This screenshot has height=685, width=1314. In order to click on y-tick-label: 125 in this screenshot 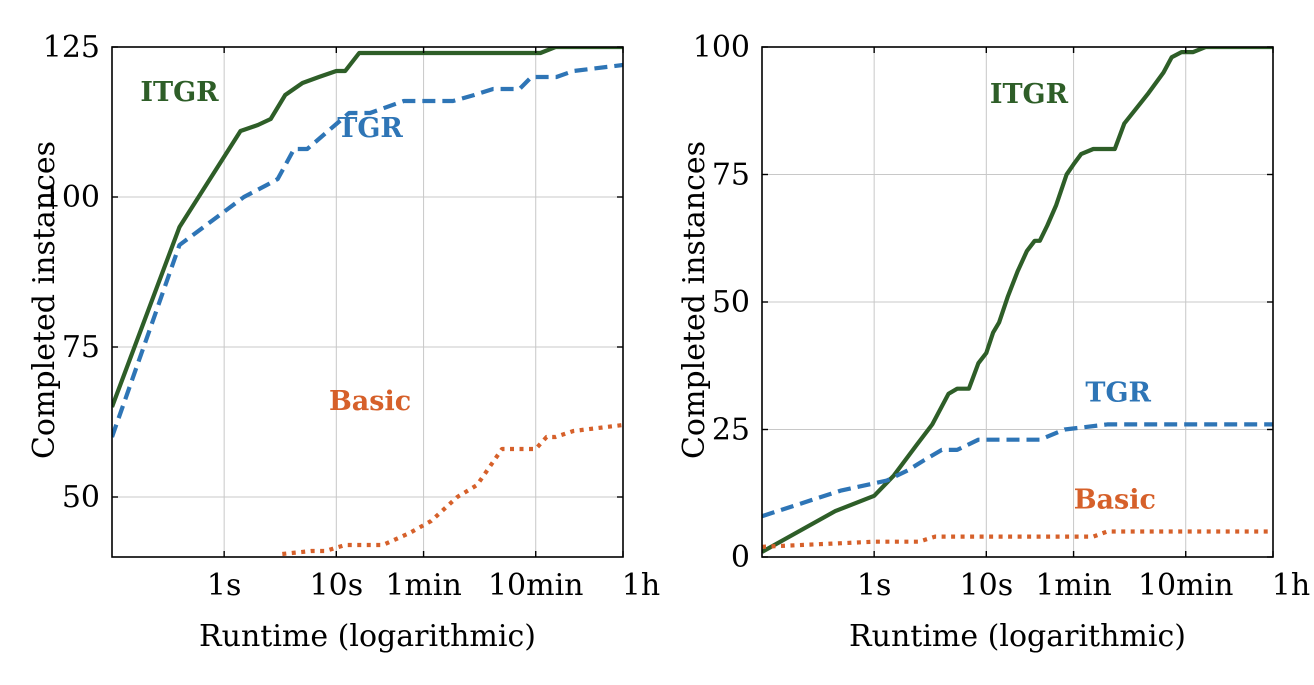, I will do `click(71, 47)`.